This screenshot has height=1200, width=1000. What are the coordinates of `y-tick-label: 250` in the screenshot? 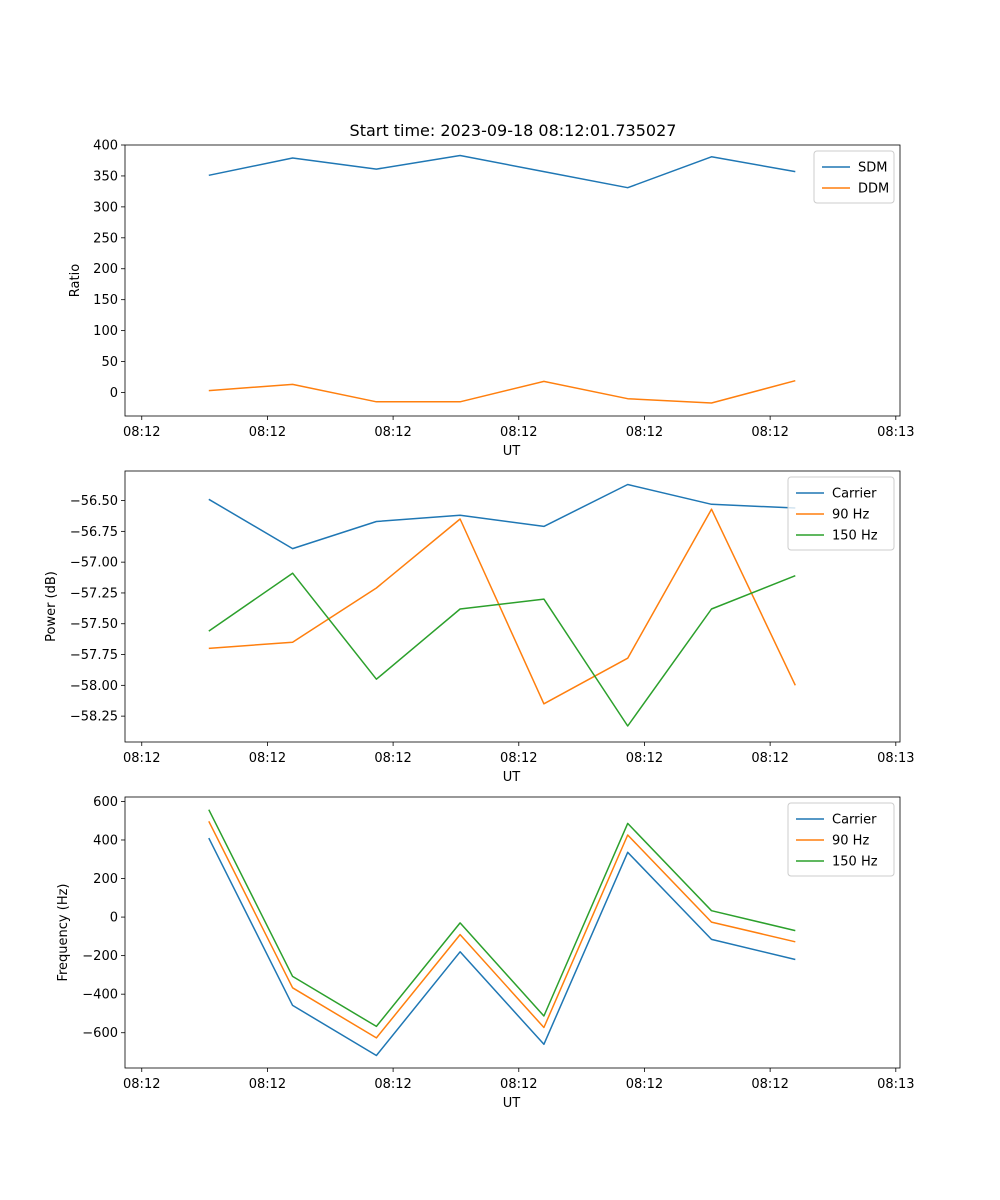 It's located at (105, 238).